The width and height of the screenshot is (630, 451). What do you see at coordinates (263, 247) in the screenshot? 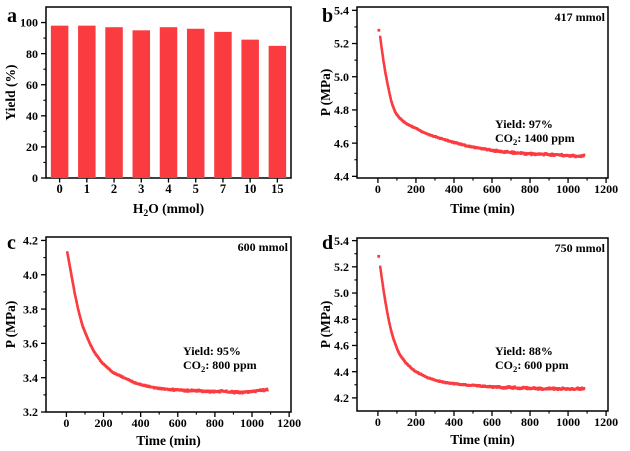
I see `corner-amount-label: 600 mmol` at bounding box center [263, 247].